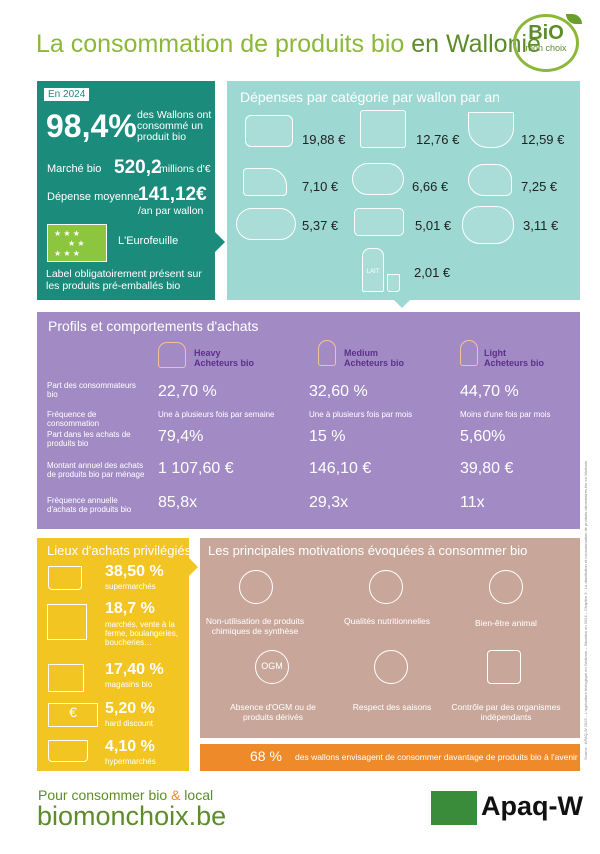  Describe the element at coordinates (181, 436) in the screenshot. I see `heavy-purchase-share: 79,4%` at that location.